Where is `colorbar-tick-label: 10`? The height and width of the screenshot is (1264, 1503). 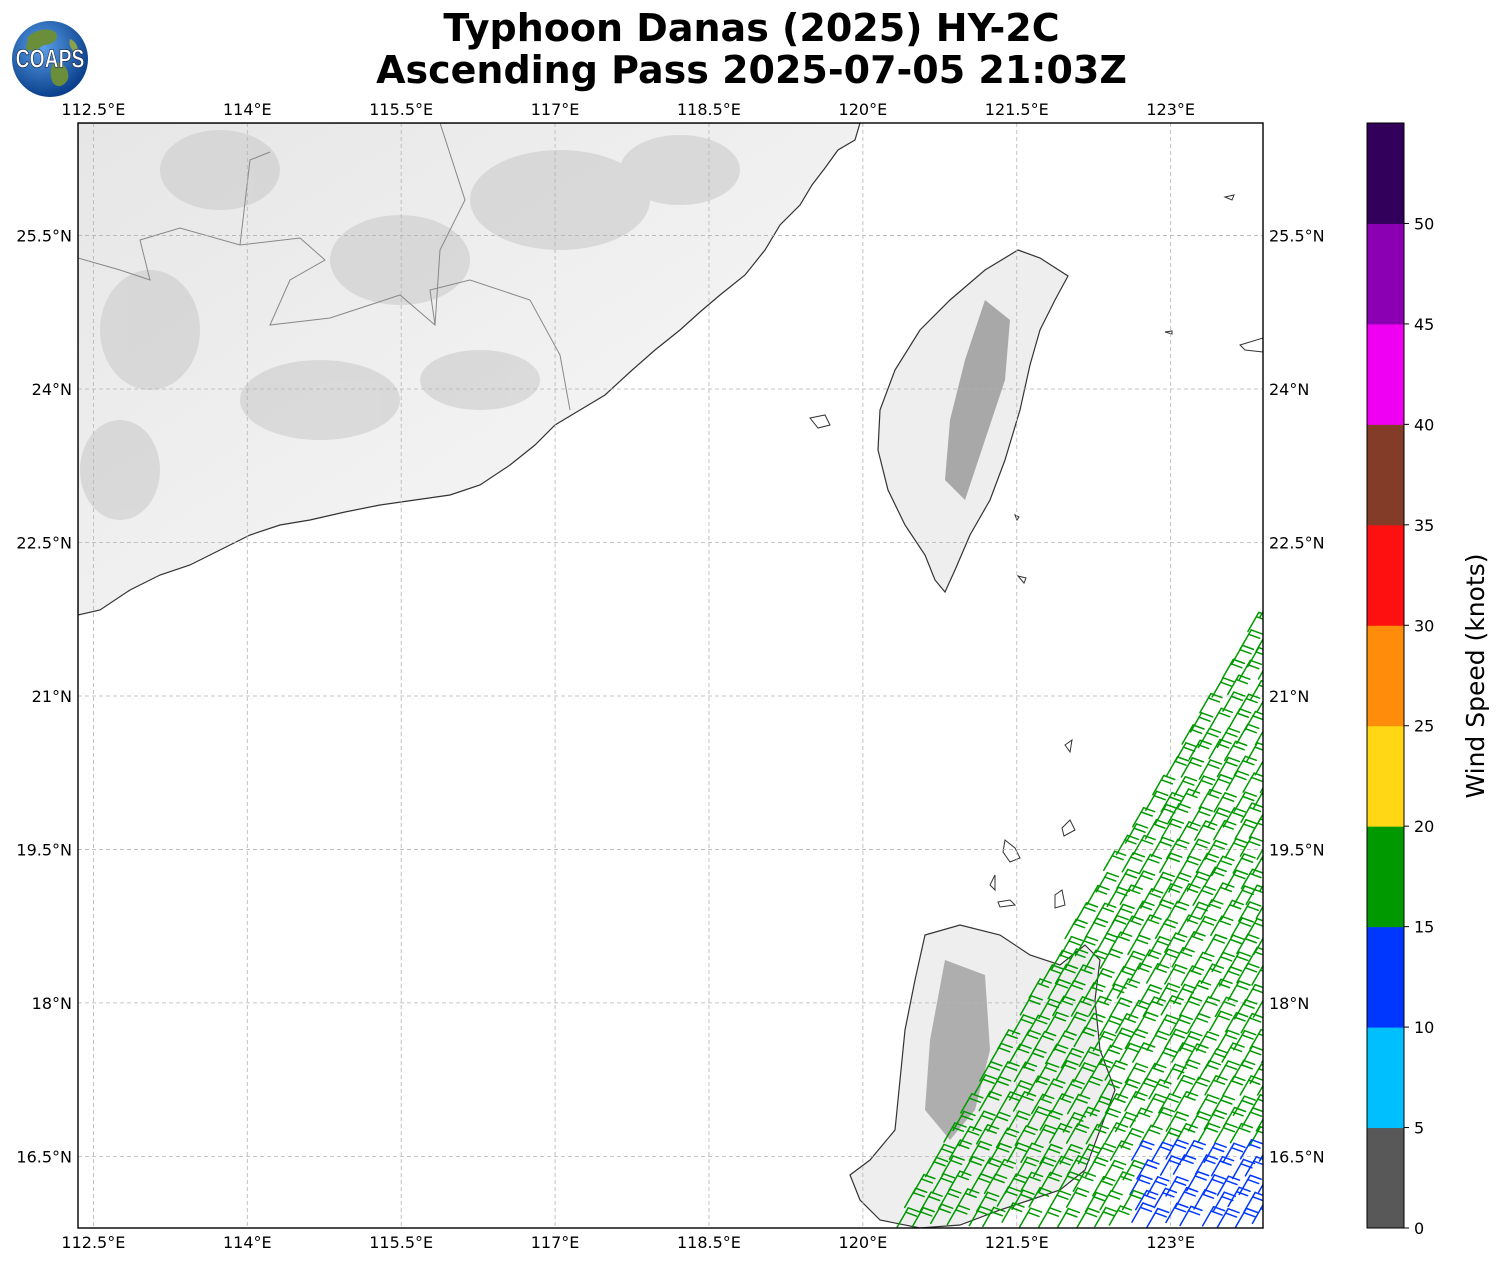 colorbar-tick-label: 10 is located at coordinates (1424, 1027).